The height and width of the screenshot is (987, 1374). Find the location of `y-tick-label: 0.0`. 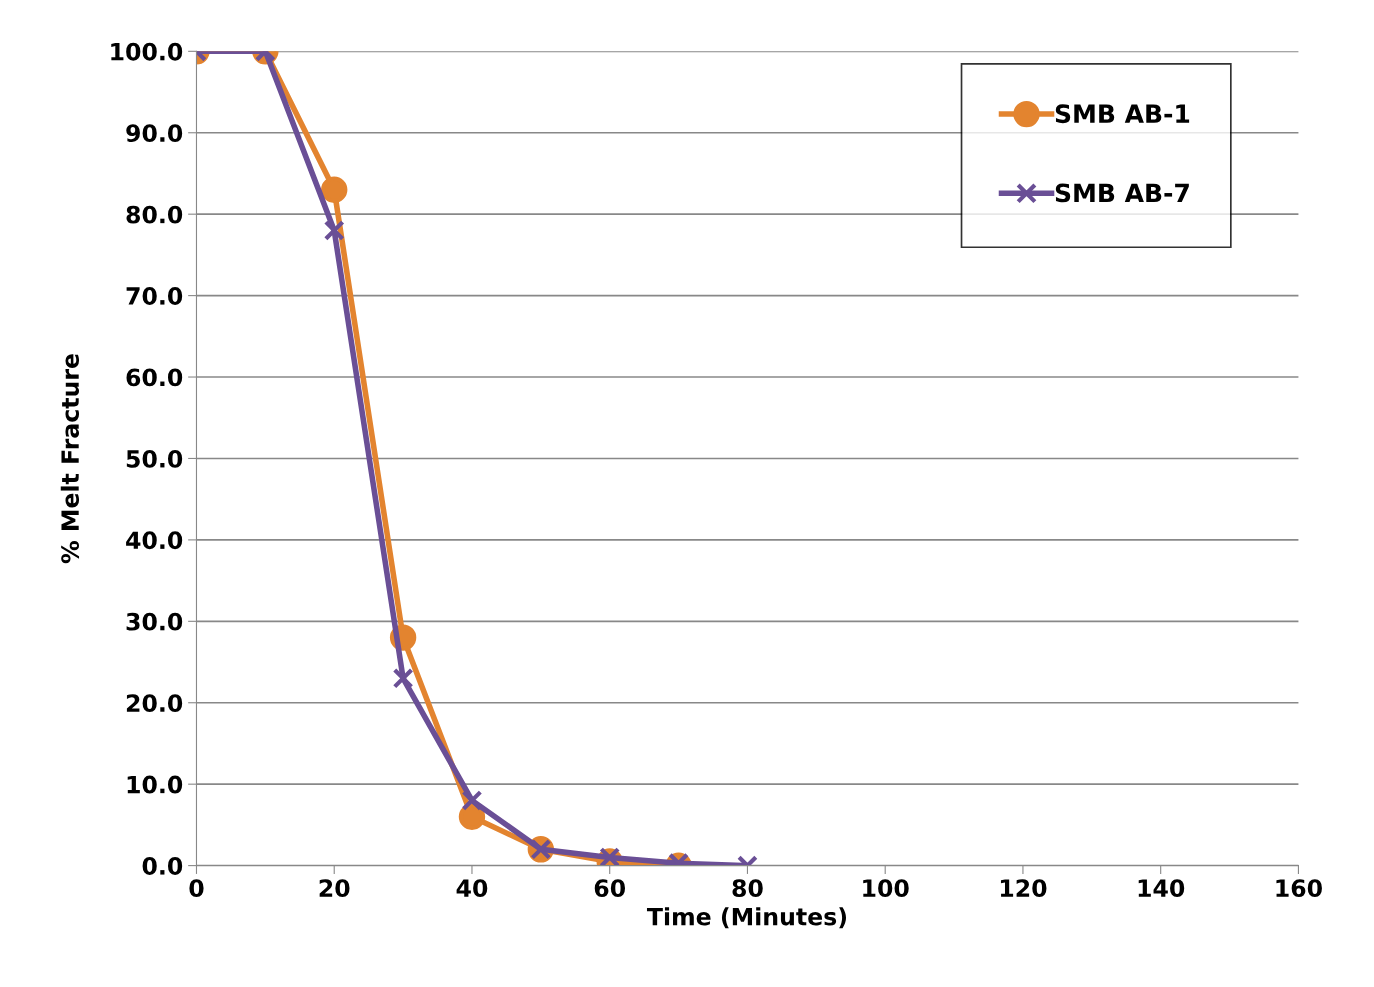

y-tick-label: 0.0 is located at coordinates (162, 866).